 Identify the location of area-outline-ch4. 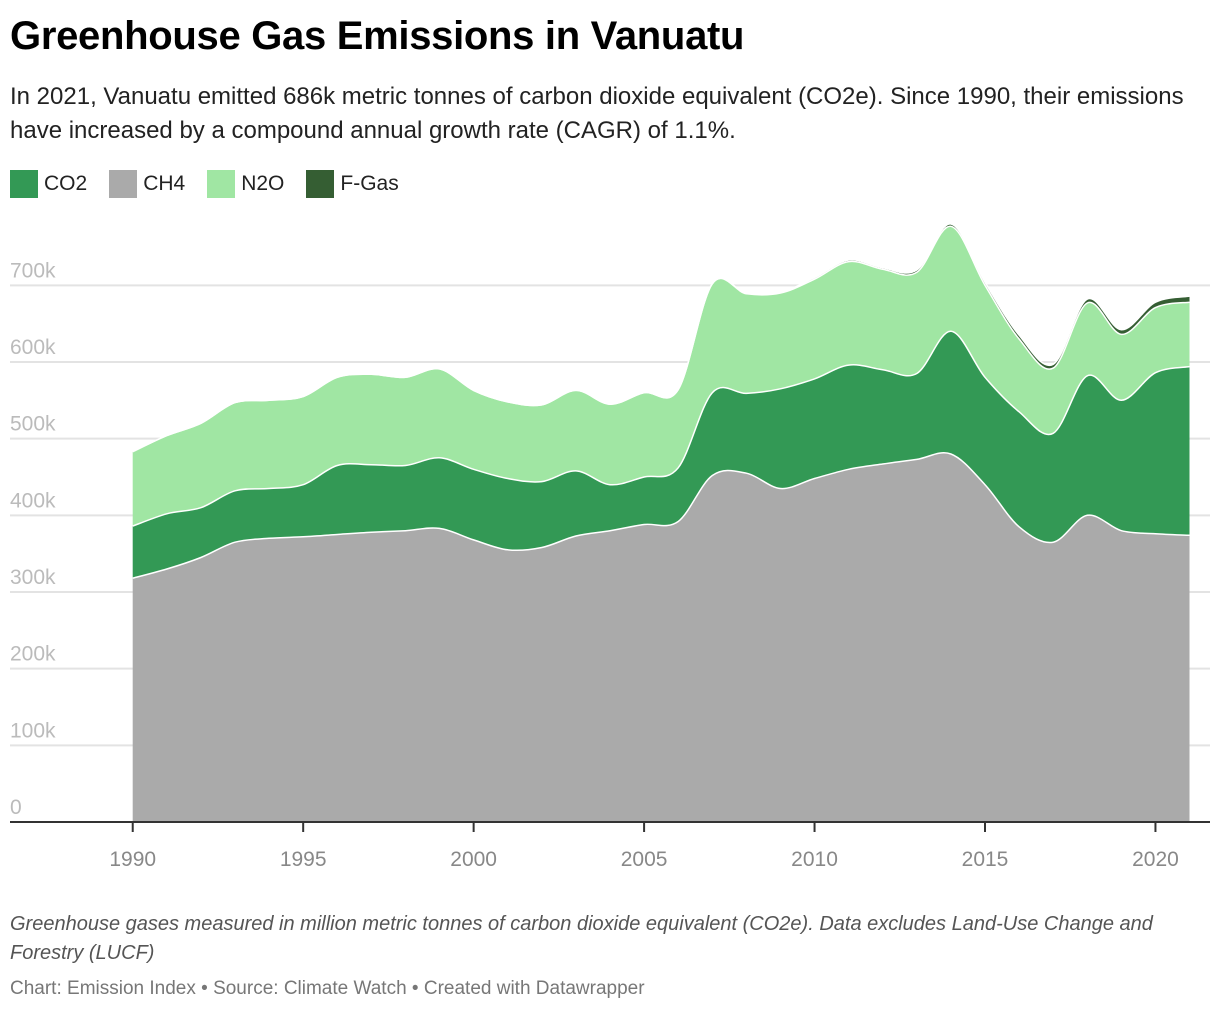
(661, 515).